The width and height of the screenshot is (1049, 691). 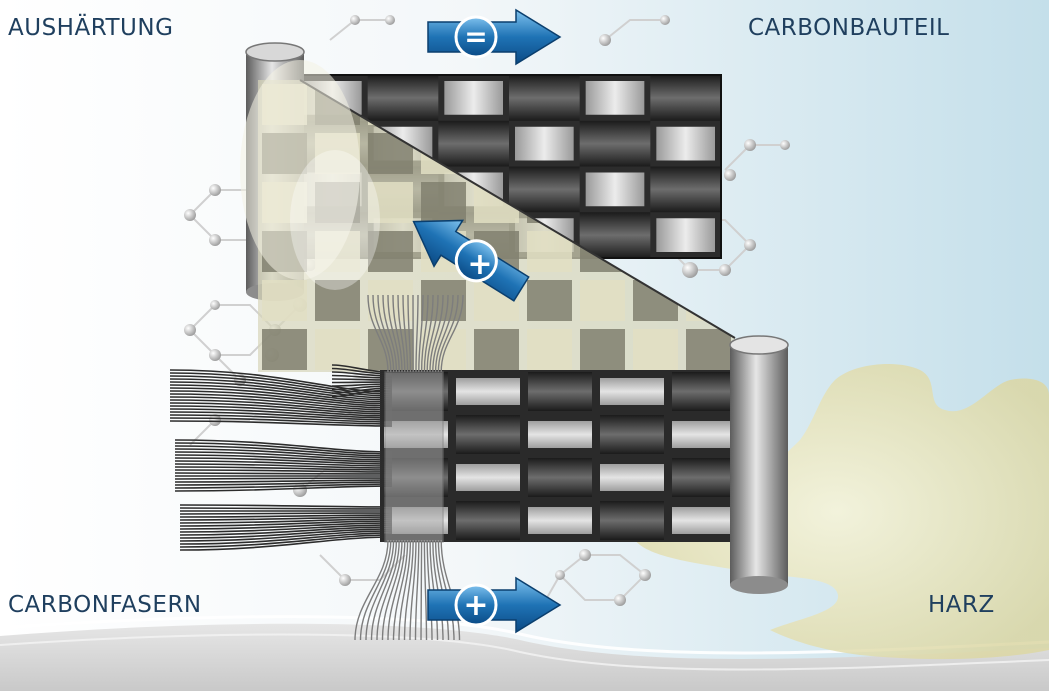 What do you see at coordinates (759, 464) in the screenshot?
I see `lower-roller` at bounding box center [759, 464].